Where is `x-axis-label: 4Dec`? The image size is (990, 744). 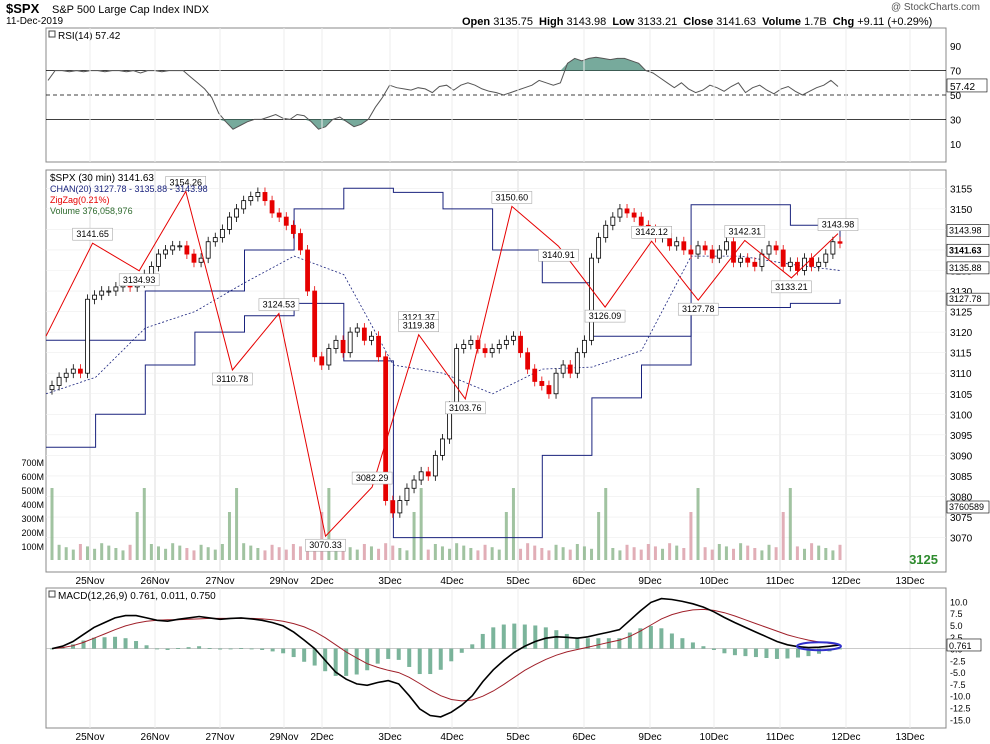
x-axis-label: 4Dec is located at coordinates (451, 581).